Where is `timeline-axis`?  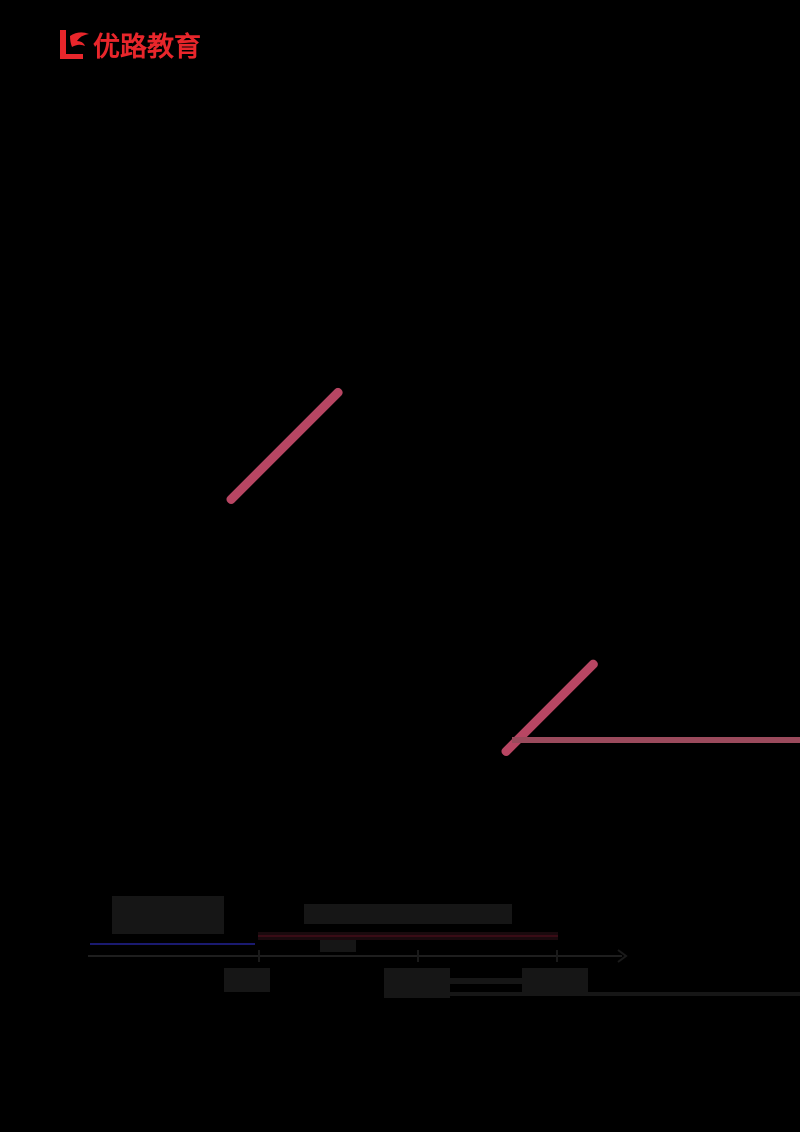 timeline-axis is located at coordinates (355, 956).